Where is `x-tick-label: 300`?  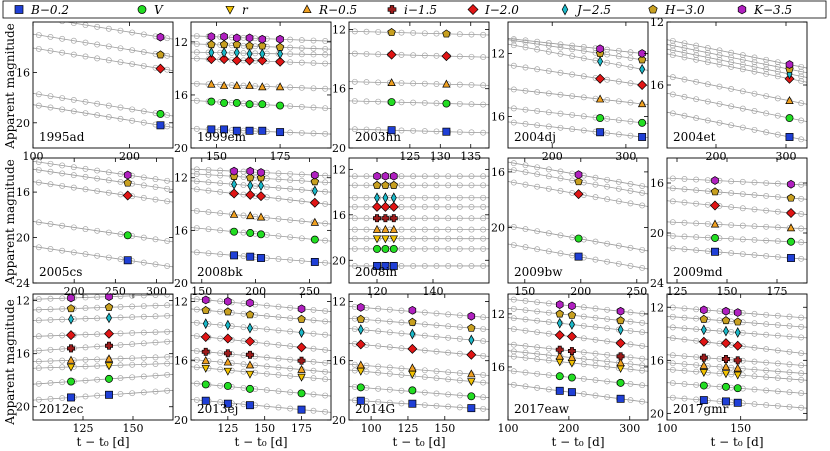
x-tick-label: 300 is located at coordinates (629, 428).